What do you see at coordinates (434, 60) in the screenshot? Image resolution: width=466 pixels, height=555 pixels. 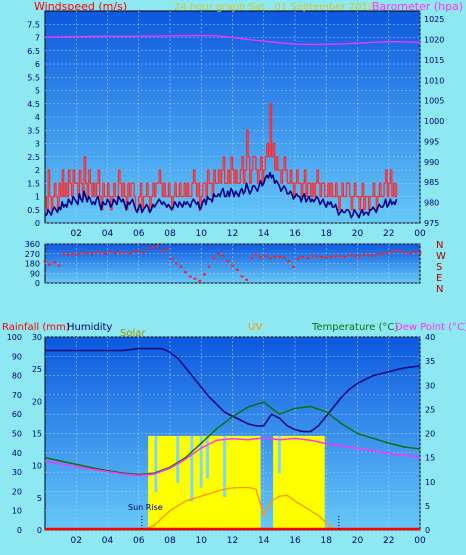 I see `baro-y-tick-label: 1015` at bounding box center [434, 60].